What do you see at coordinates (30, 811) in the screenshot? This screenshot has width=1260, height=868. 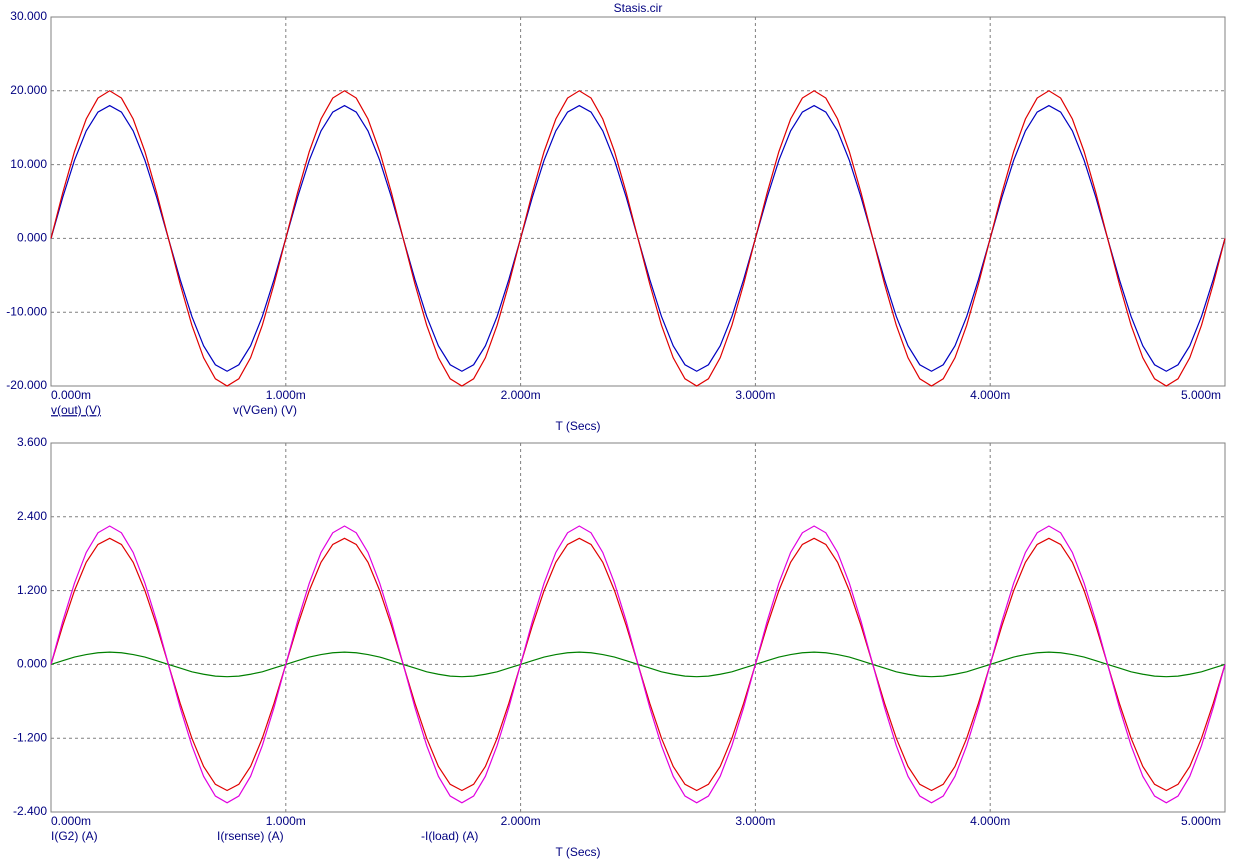 I see `y-tick-label: -2.400` at bounding box center [30, 811].